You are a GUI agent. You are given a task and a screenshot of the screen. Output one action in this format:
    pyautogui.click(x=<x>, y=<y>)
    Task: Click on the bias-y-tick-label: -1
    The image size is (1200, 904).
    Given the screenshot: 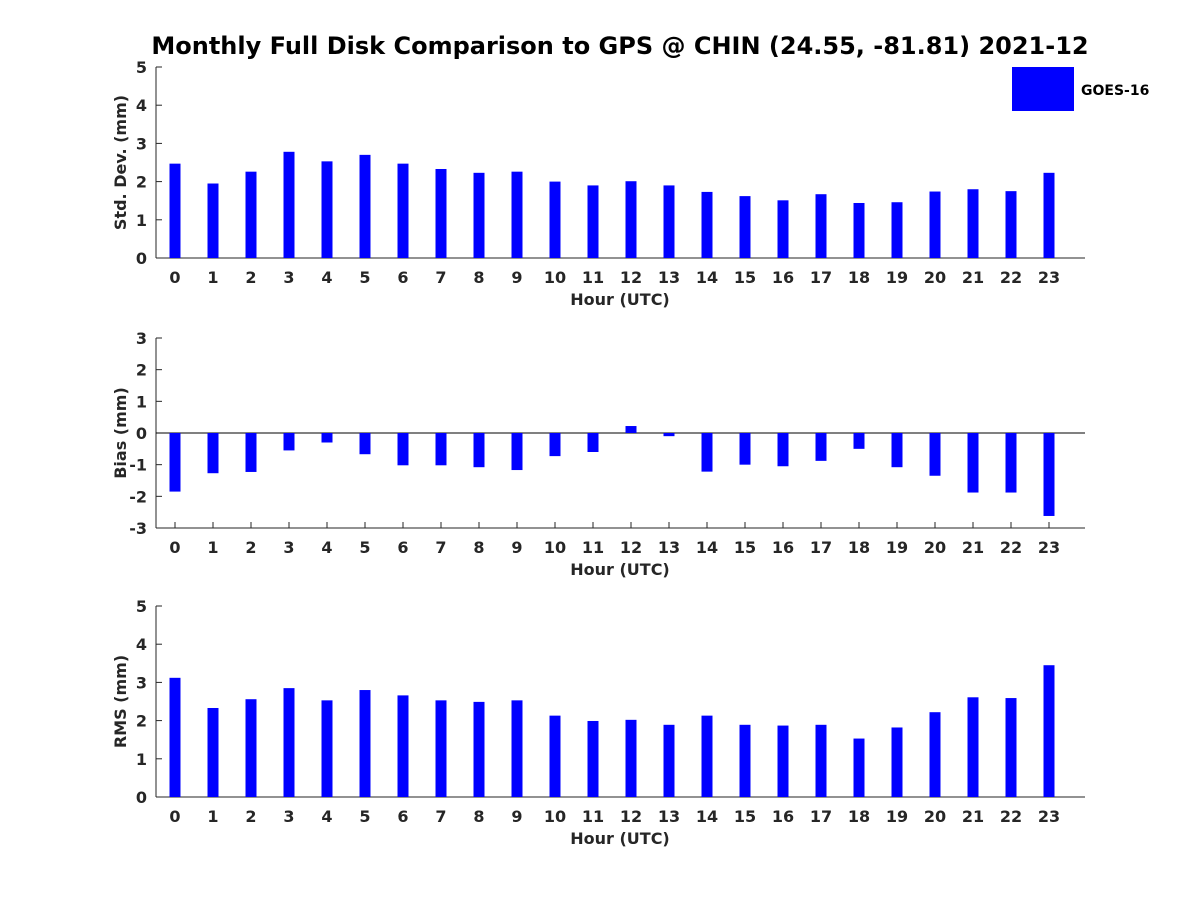 What is the action you would take?
    pyautogui.click(x=138, y=465)
    